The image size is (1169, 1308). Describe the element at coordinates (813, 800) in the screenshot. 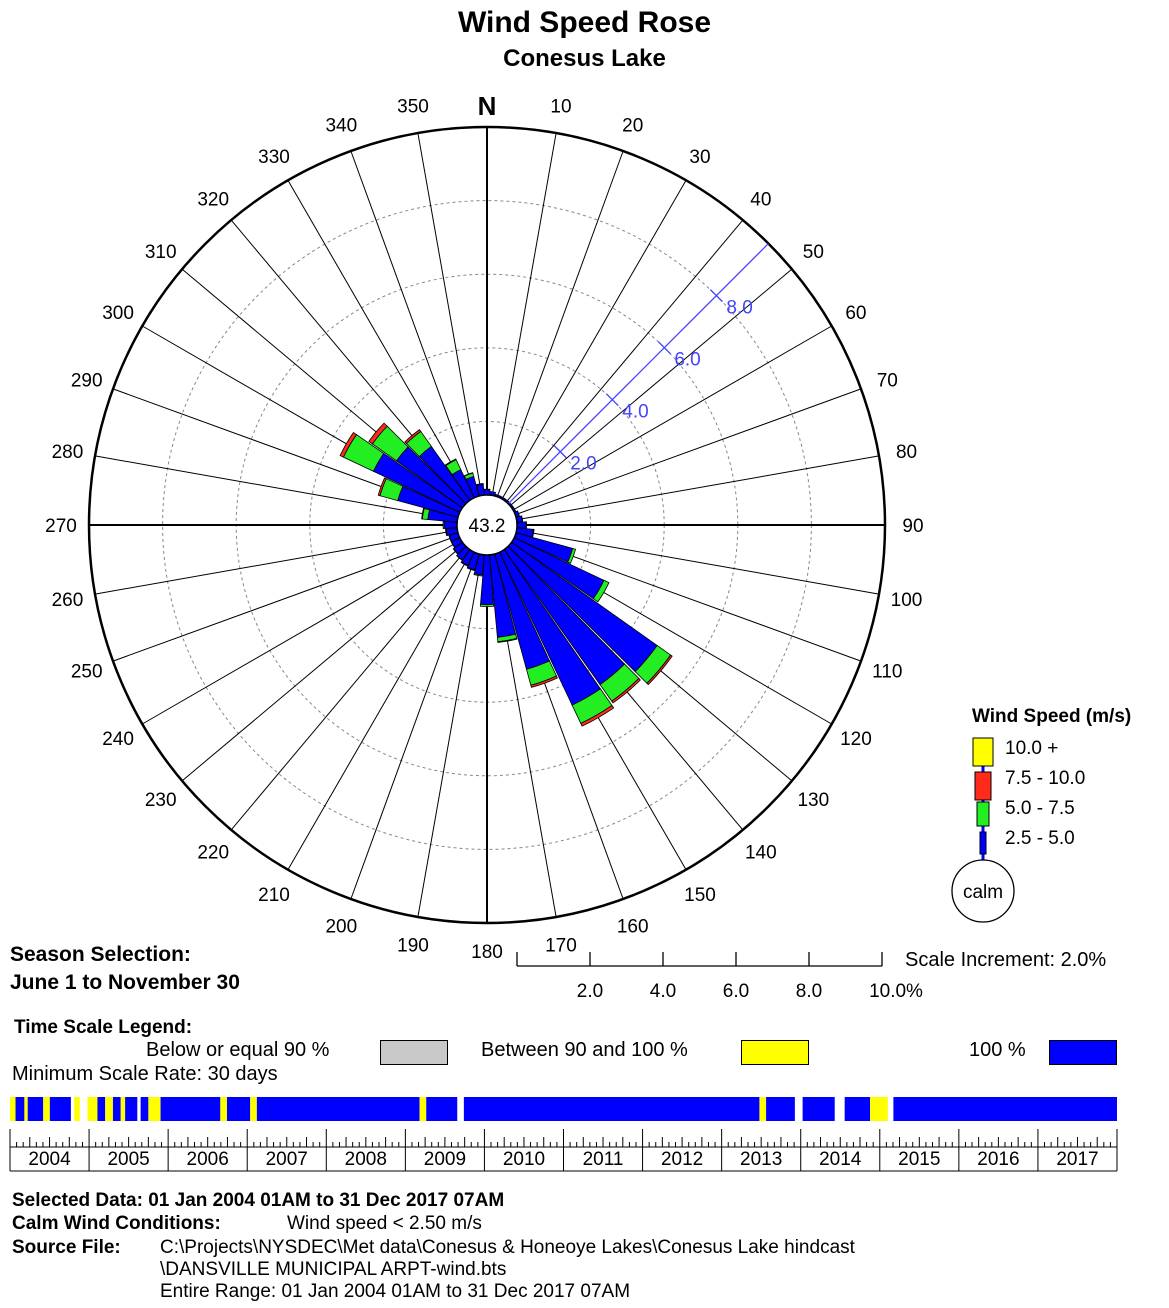

I see `direction-label-130: 130` at that location.